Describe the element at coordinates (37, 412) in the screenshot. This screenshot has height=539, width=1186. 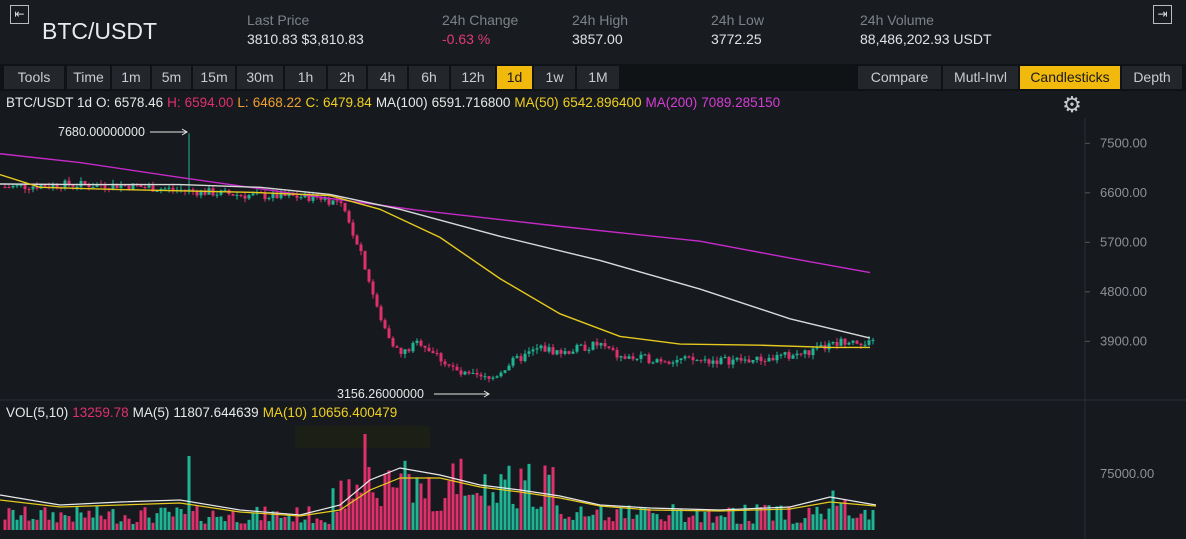
I see `vol-label: VOL(5,10)` at that location.